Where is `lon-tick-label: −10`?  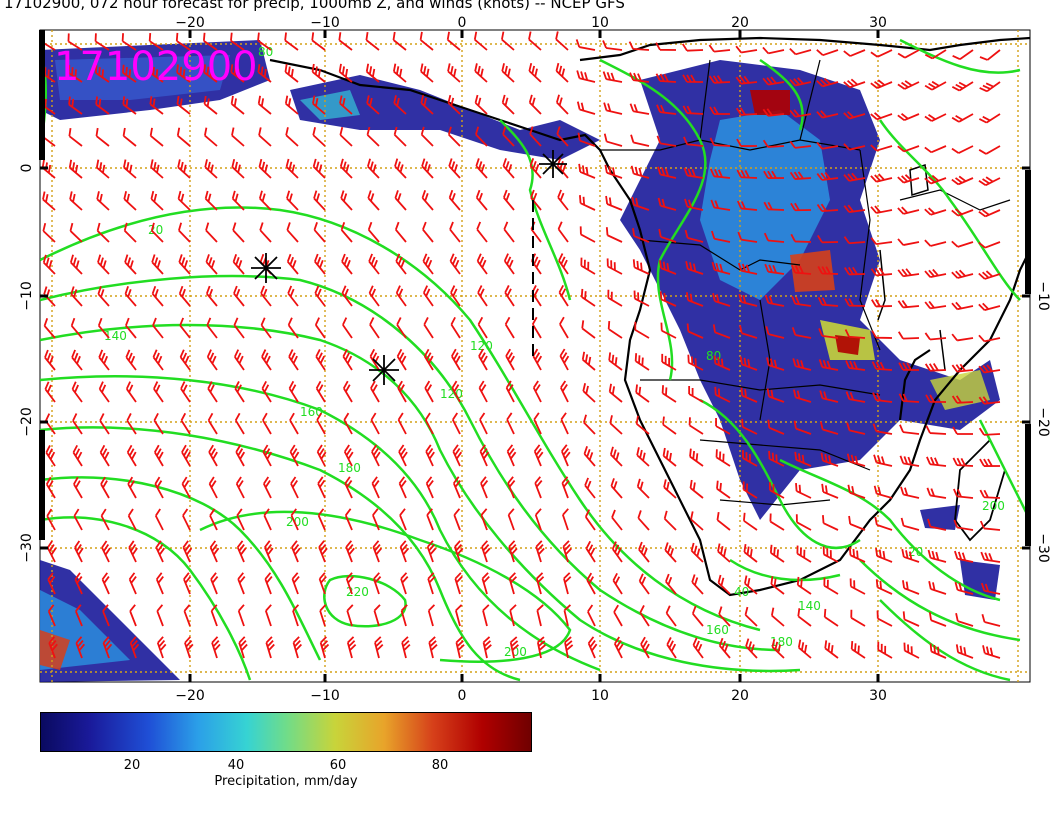 lon-tick-label: −10 is located at coordinates (325, 696).